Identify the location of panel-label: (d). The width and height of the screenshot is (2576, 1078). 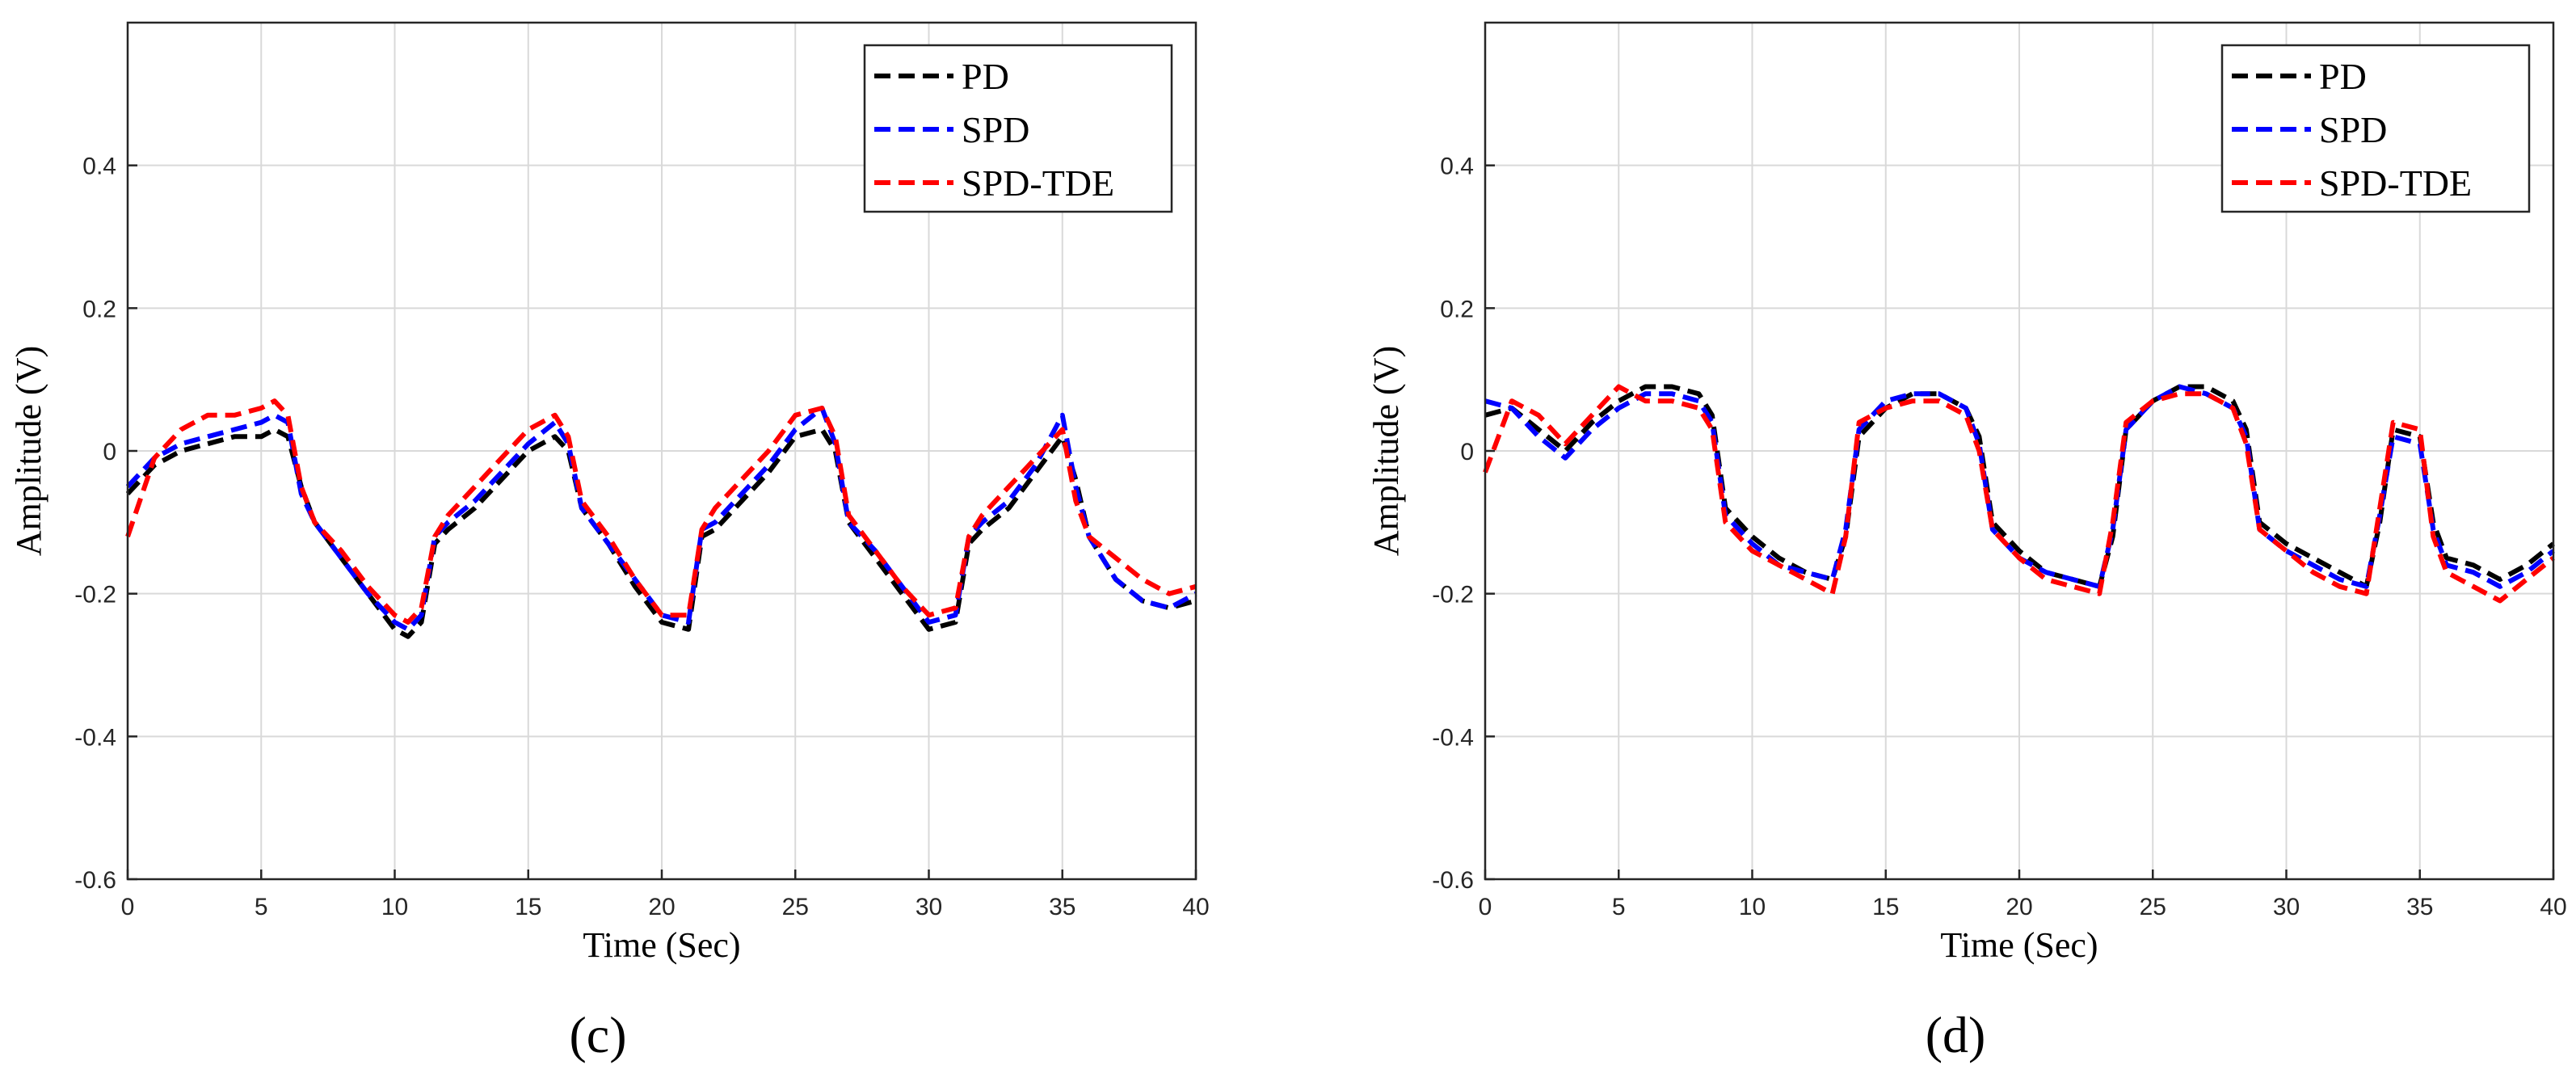
(1956, 1034).